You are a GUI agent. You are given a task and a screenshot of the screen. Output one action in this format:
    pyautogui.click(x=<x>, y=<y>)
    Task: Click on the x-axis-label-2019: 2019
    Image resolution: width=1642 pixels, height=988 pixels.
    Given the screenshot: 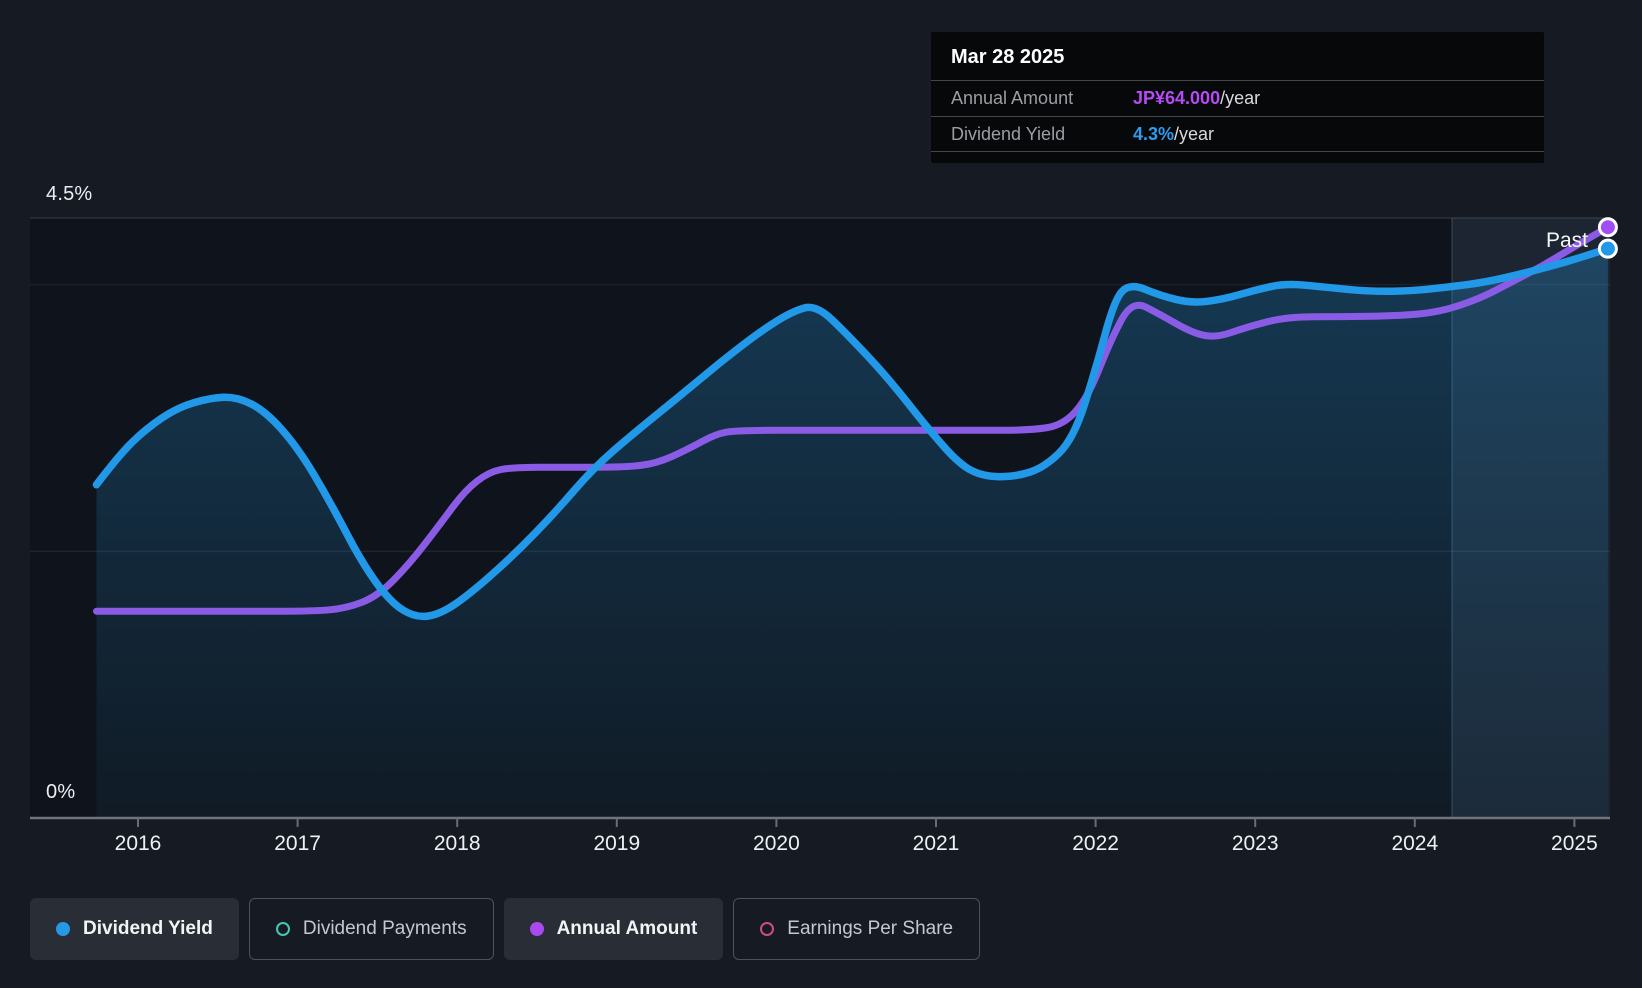 What is the action you would take?
    pyautogui.click(x=617, y=843)
    